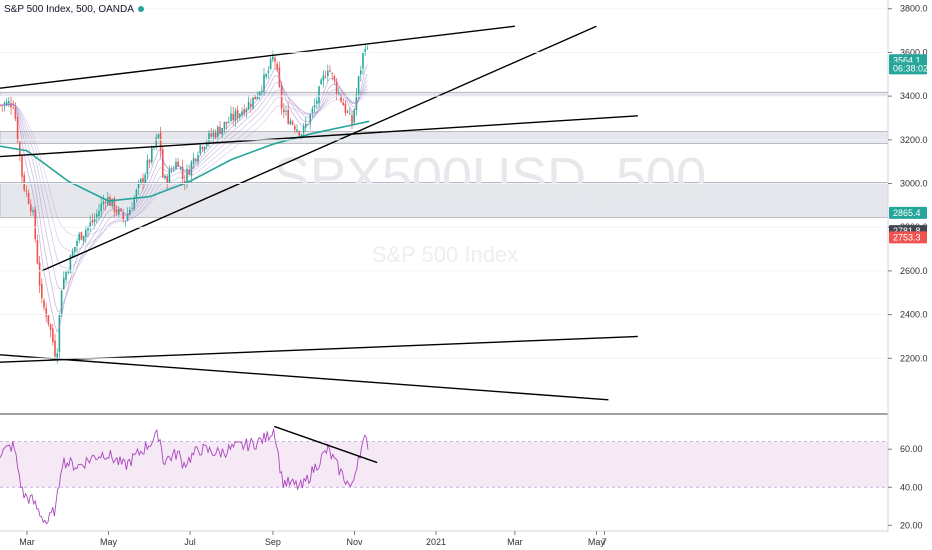 The height and width of the screenshot is (550, 932). Describe the element at coordinates (911, 449) in the screenshot. I see `rsi-tick-label: 60.00` at that location.